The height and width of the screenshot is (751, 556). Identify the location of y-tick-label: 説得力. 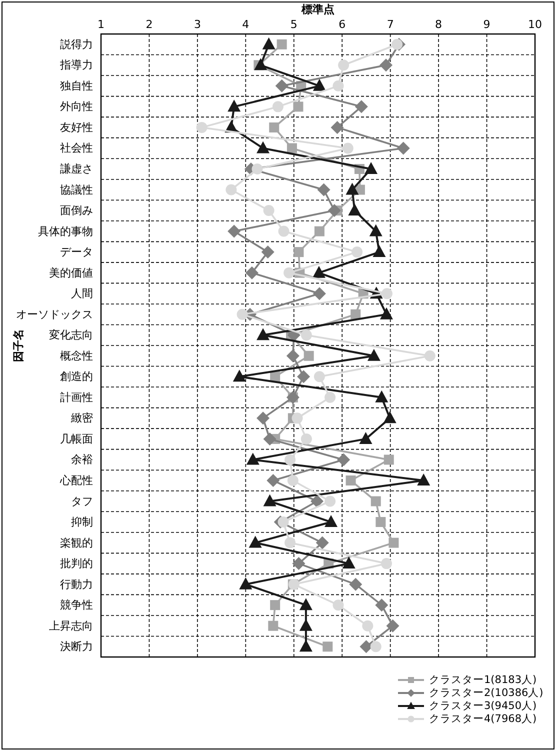
(76, 44).